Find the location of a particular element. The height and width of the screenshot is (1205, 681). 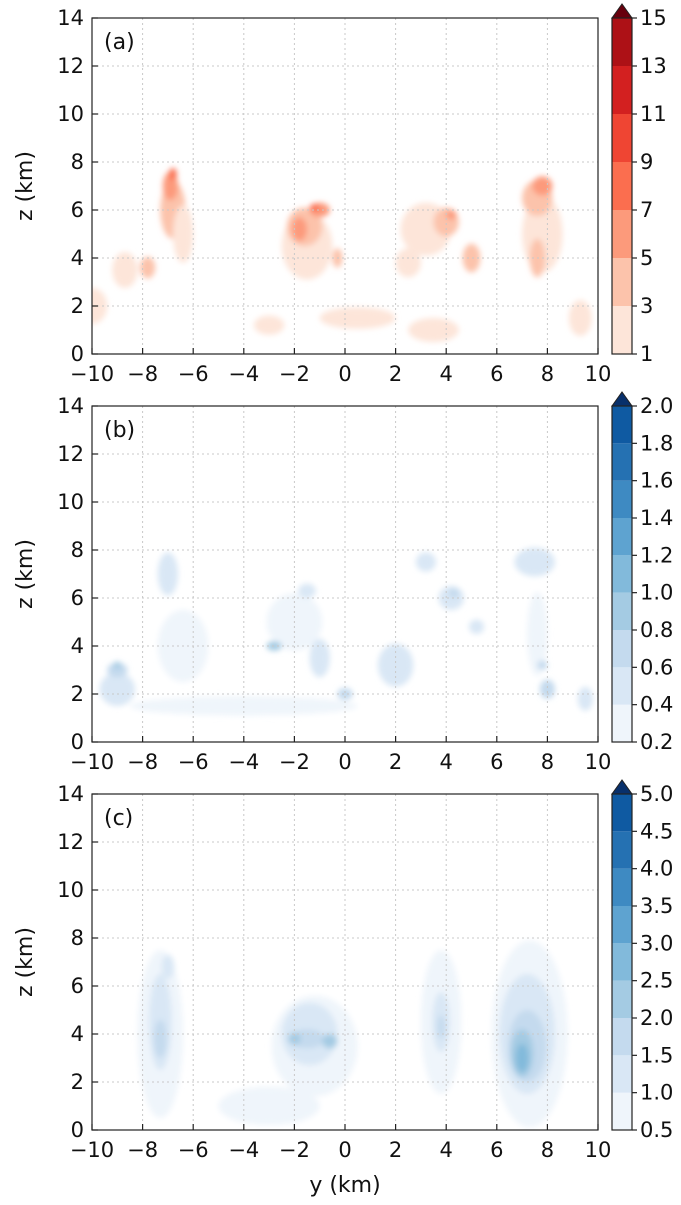

panel-label: (c) is located at coordinates (118, 818).